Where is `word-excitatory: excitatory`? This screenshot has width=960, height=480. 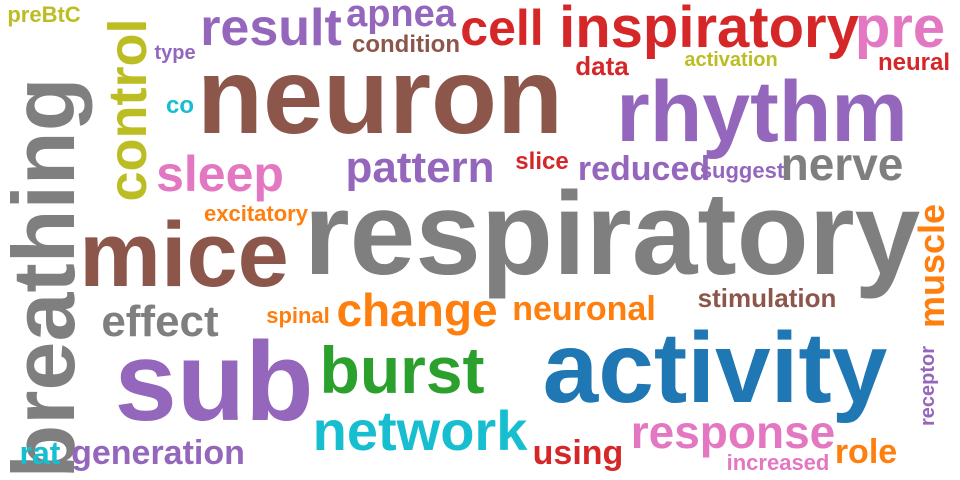
word-excitatory: excitatory is located at coordinates (256, 213).